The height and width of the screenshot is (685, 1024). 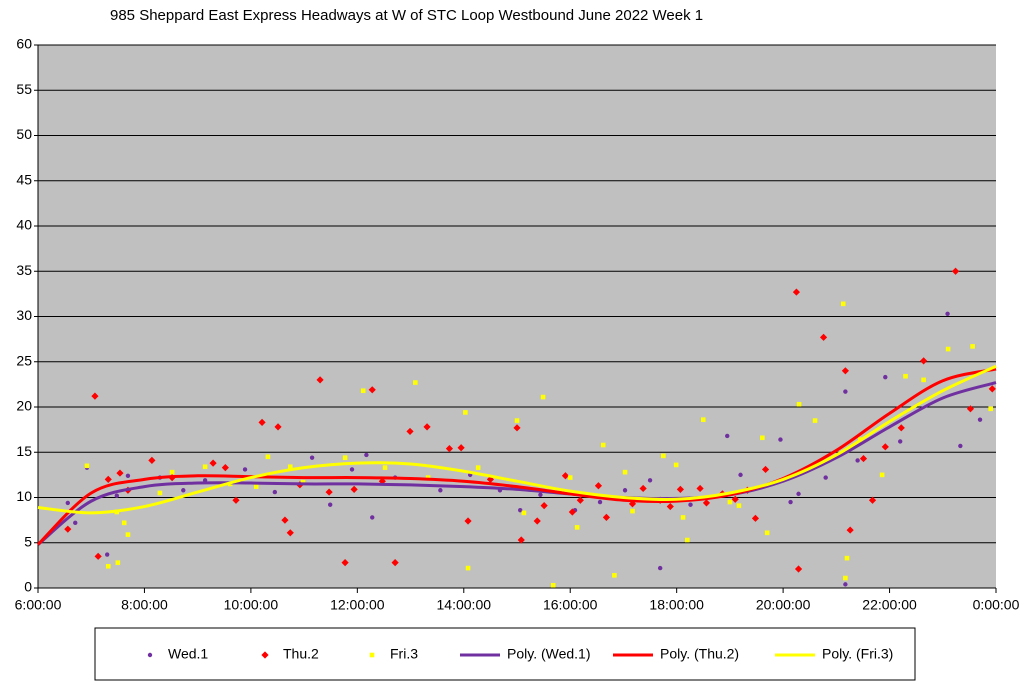 What do you see at coordinates (857, 654) in the screenshot?
I see `legend-label: Poly. (Fri.3)` at bounding box center [857, 654].